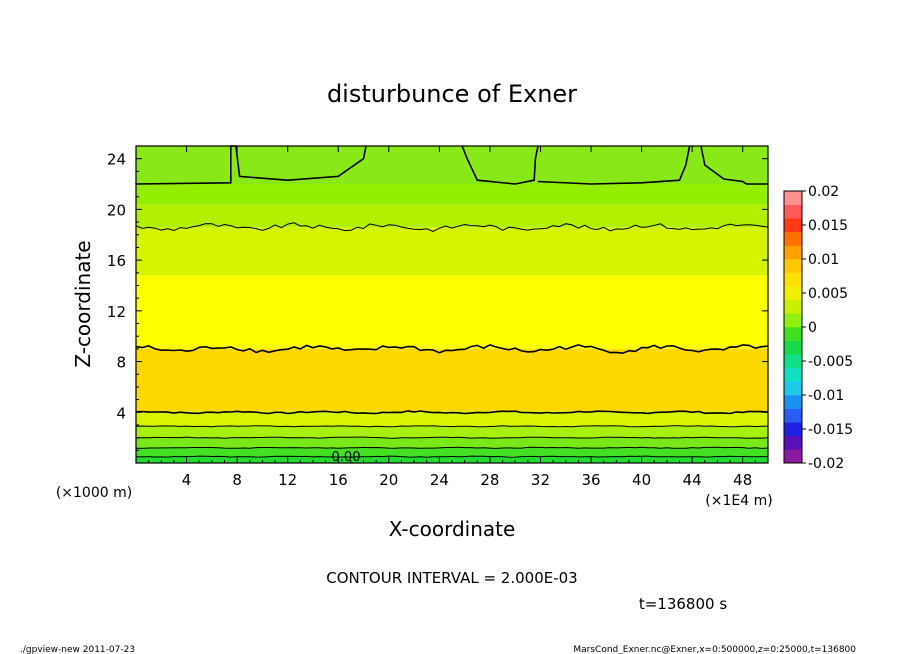  What do you see at coordinates (388, 480) in the screenshot?
I see `x-tick-label-20: 20` at bounding box center [388, 480].